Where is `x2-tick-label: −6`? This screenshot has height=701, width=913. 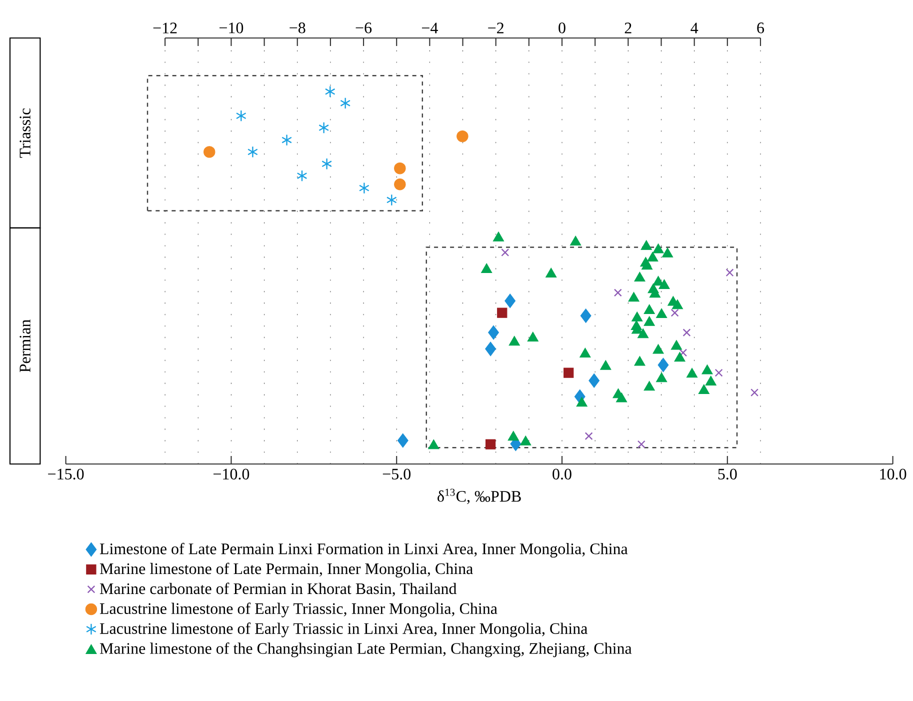
x2-tick-label: −6 is located at coordinates (364, 28).